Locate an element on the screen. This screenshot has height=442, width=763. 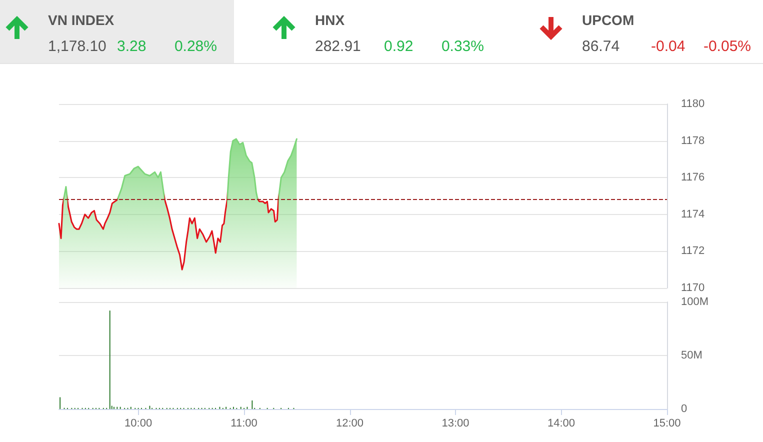
y-tick-label: 1178 is located at coordinates (693, 140).